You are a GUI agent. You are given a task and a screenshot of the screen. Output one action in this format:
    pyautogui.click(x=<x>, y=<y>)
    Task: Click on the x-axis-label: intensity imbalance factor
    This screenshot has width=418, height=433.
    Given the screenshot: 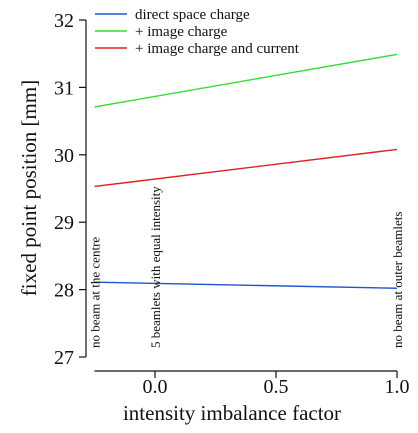 What is the action you would take?
    pyautogui.click(x=232, y=413)
    